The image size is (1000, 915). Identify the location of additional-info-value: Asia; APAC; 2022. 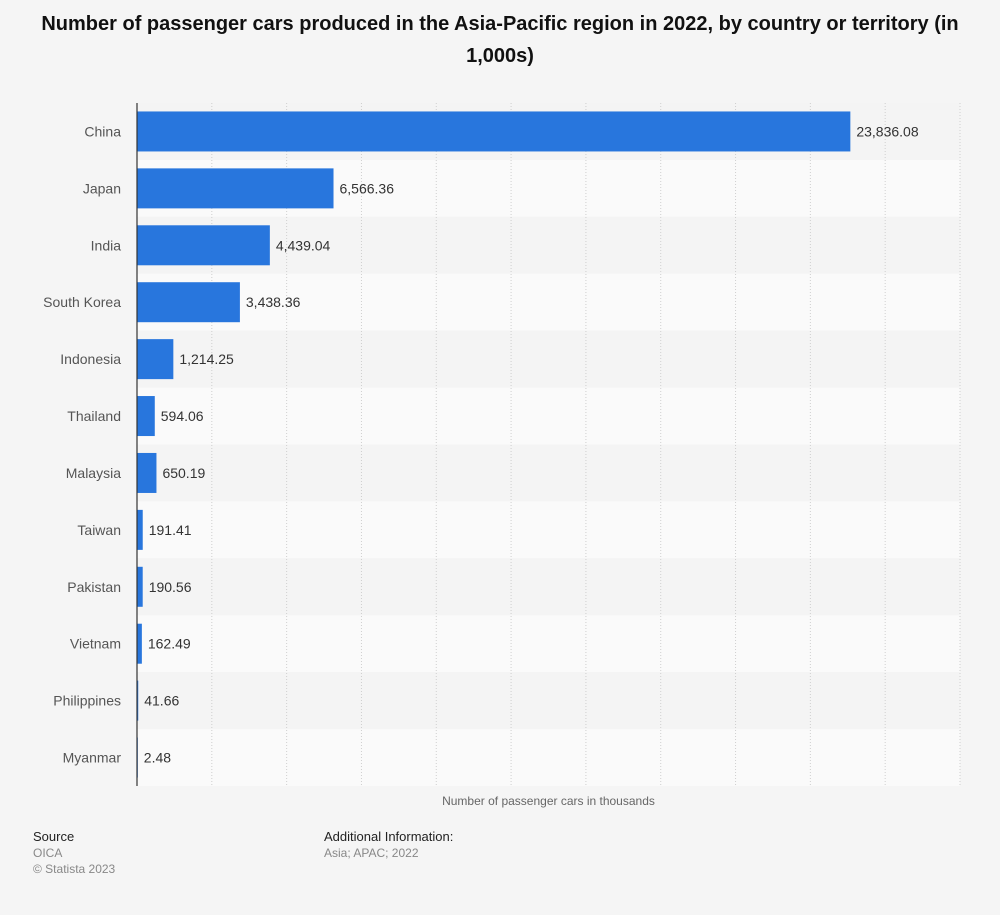
(371, 853).